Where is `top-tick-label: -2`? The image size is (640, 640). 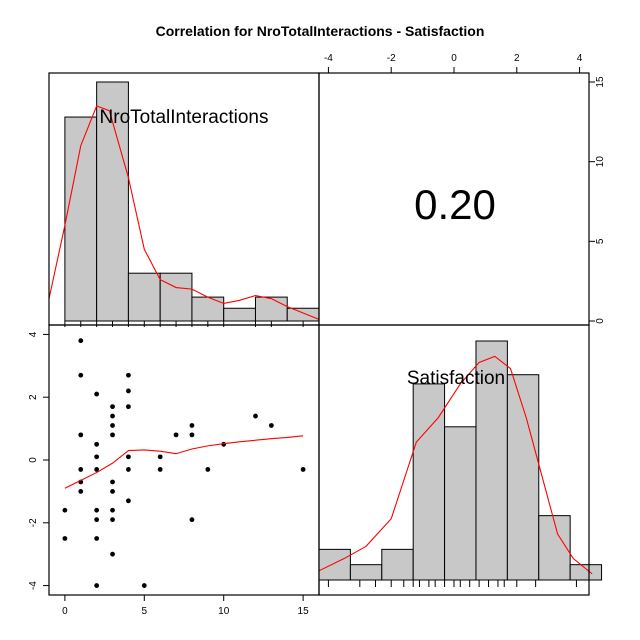
top-tick-label: -2 is located at coordinates (391, 58).